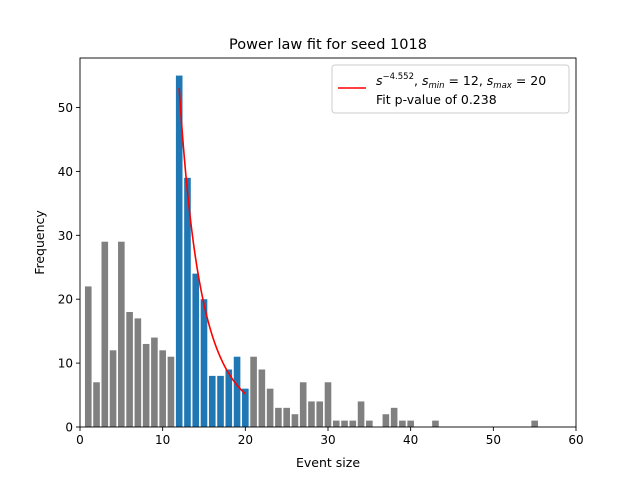 Image resolution: width=640 pixels, height=480 pixels. I want to click on x-tick-label-50: 50, so click(493, 440).